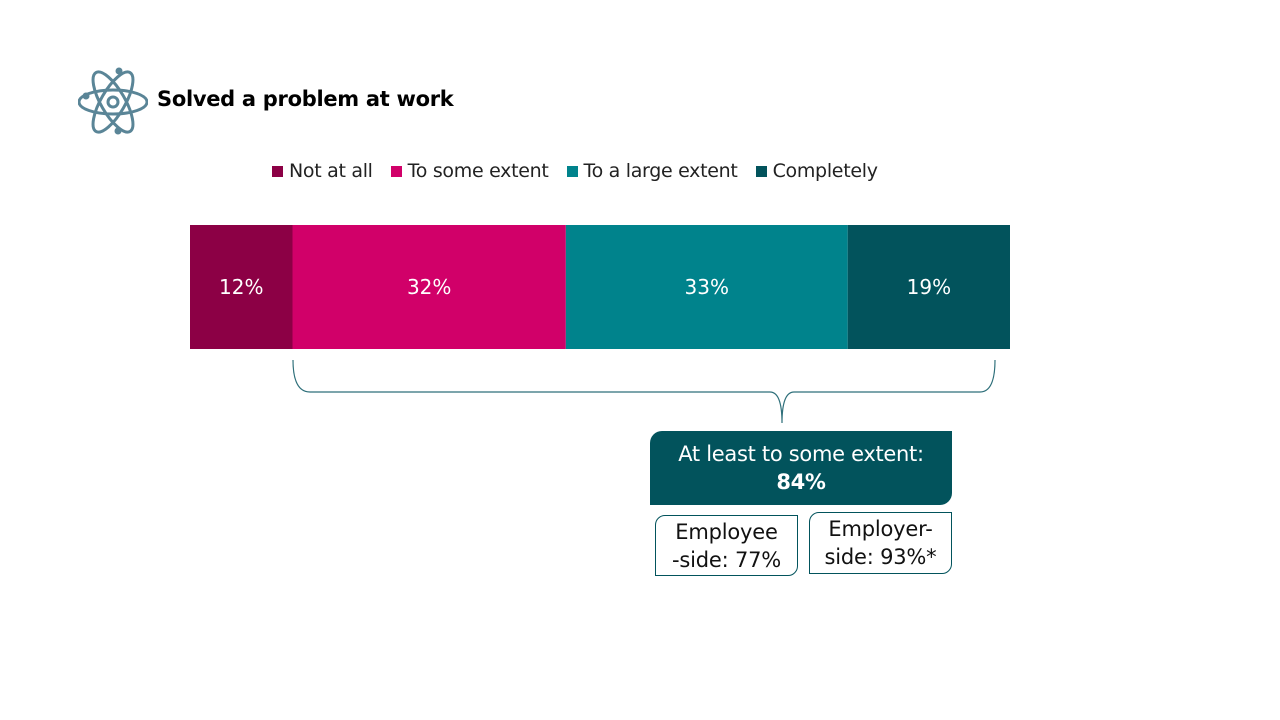 This screenshot has height=720, width=1280. I want to click on legend-item: To some extent, so click(469, 171).